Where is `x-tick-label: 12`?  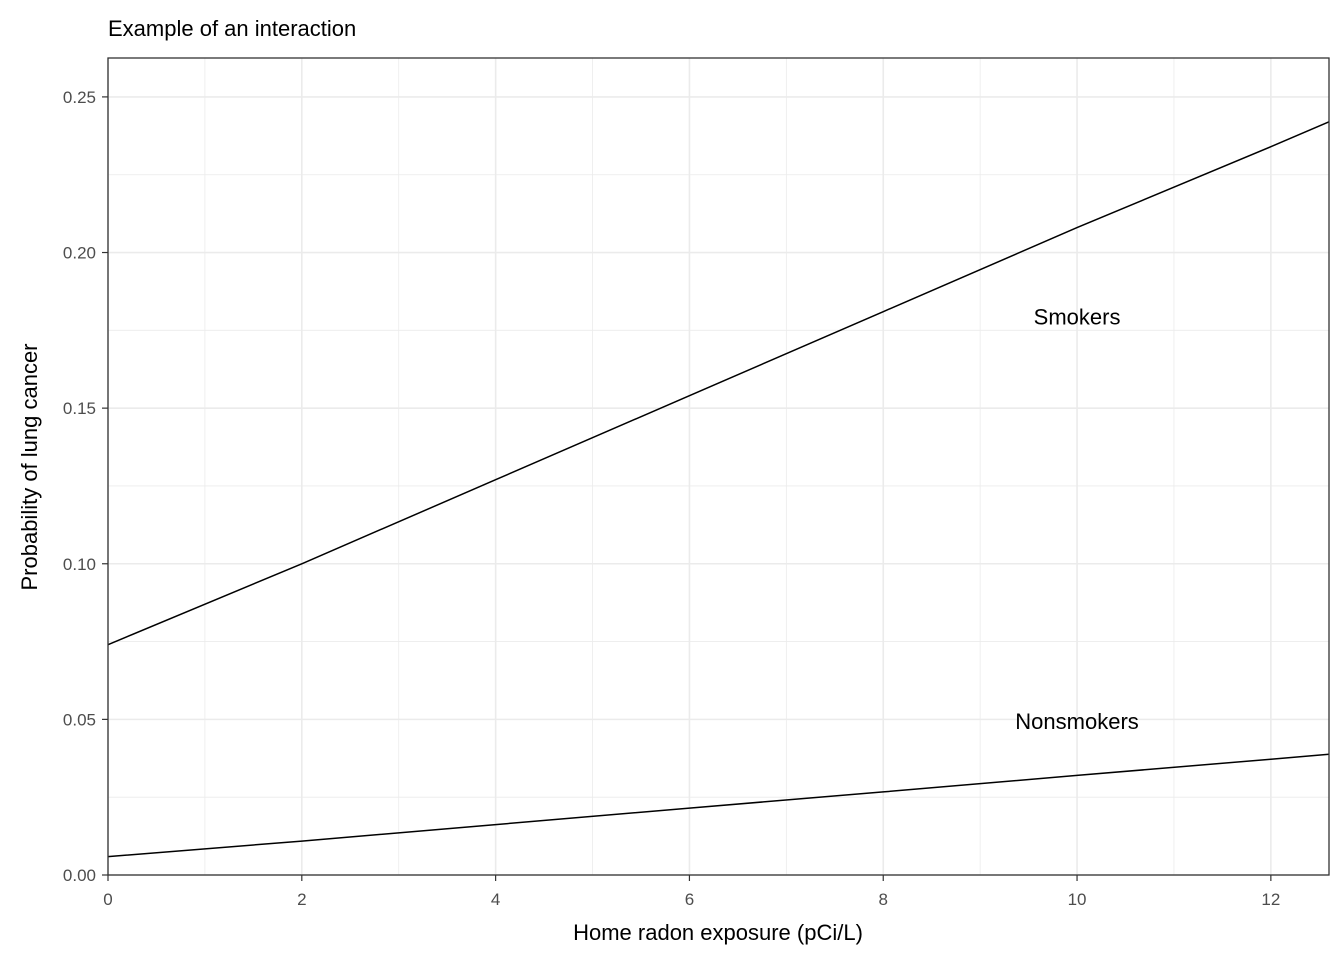
x-tick-label: 12 is located at coordinates (1270, 899).